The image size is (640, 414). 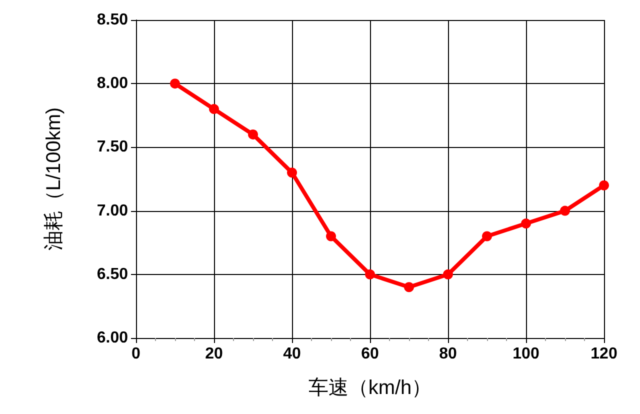 I want to click on y-tick-label: 7.00, so click(x=112, y=211).